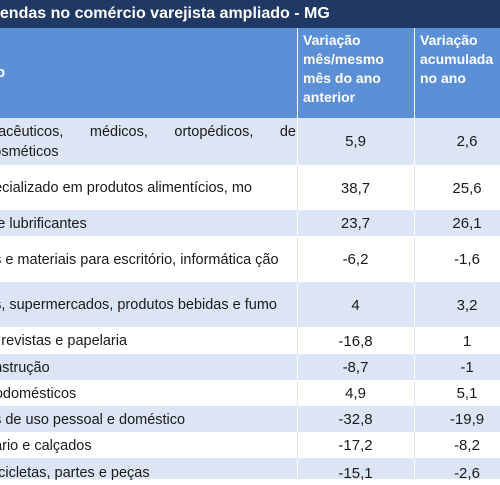 The width and height of the screenshot is (500, 485). I want to click on row-label: pecializado em produtos alimentícios, mo, so click(126, 188).